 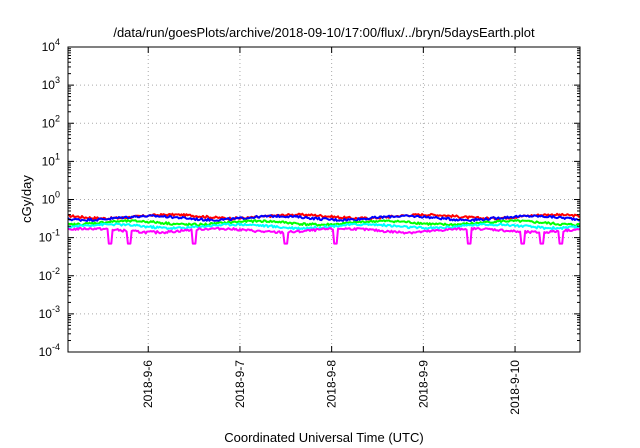 What do you see at coordinates (49, 350) in the screenshot?
I see `y-tick-label: 10⁻⁴` at bounding box center [49, 350].